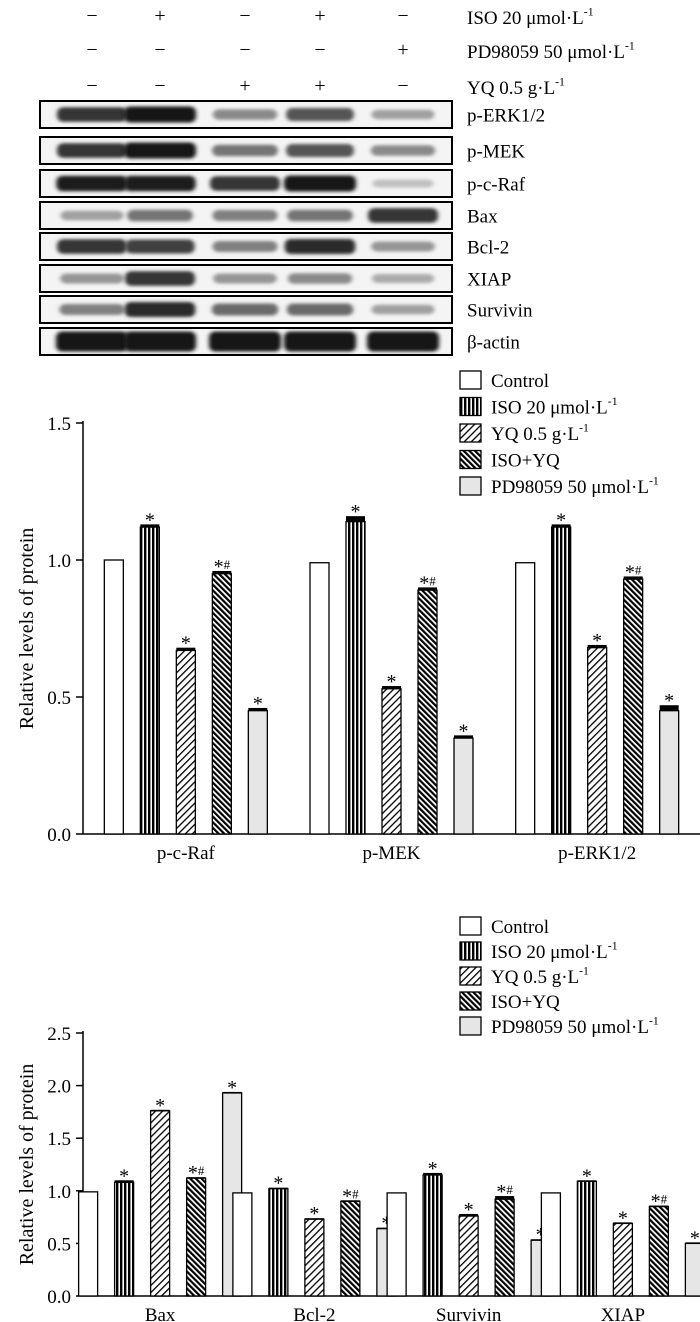 The height and width of the screenshot is (1322, 700). I want to click on y-tick-label: 0.5, so click(59, 698).